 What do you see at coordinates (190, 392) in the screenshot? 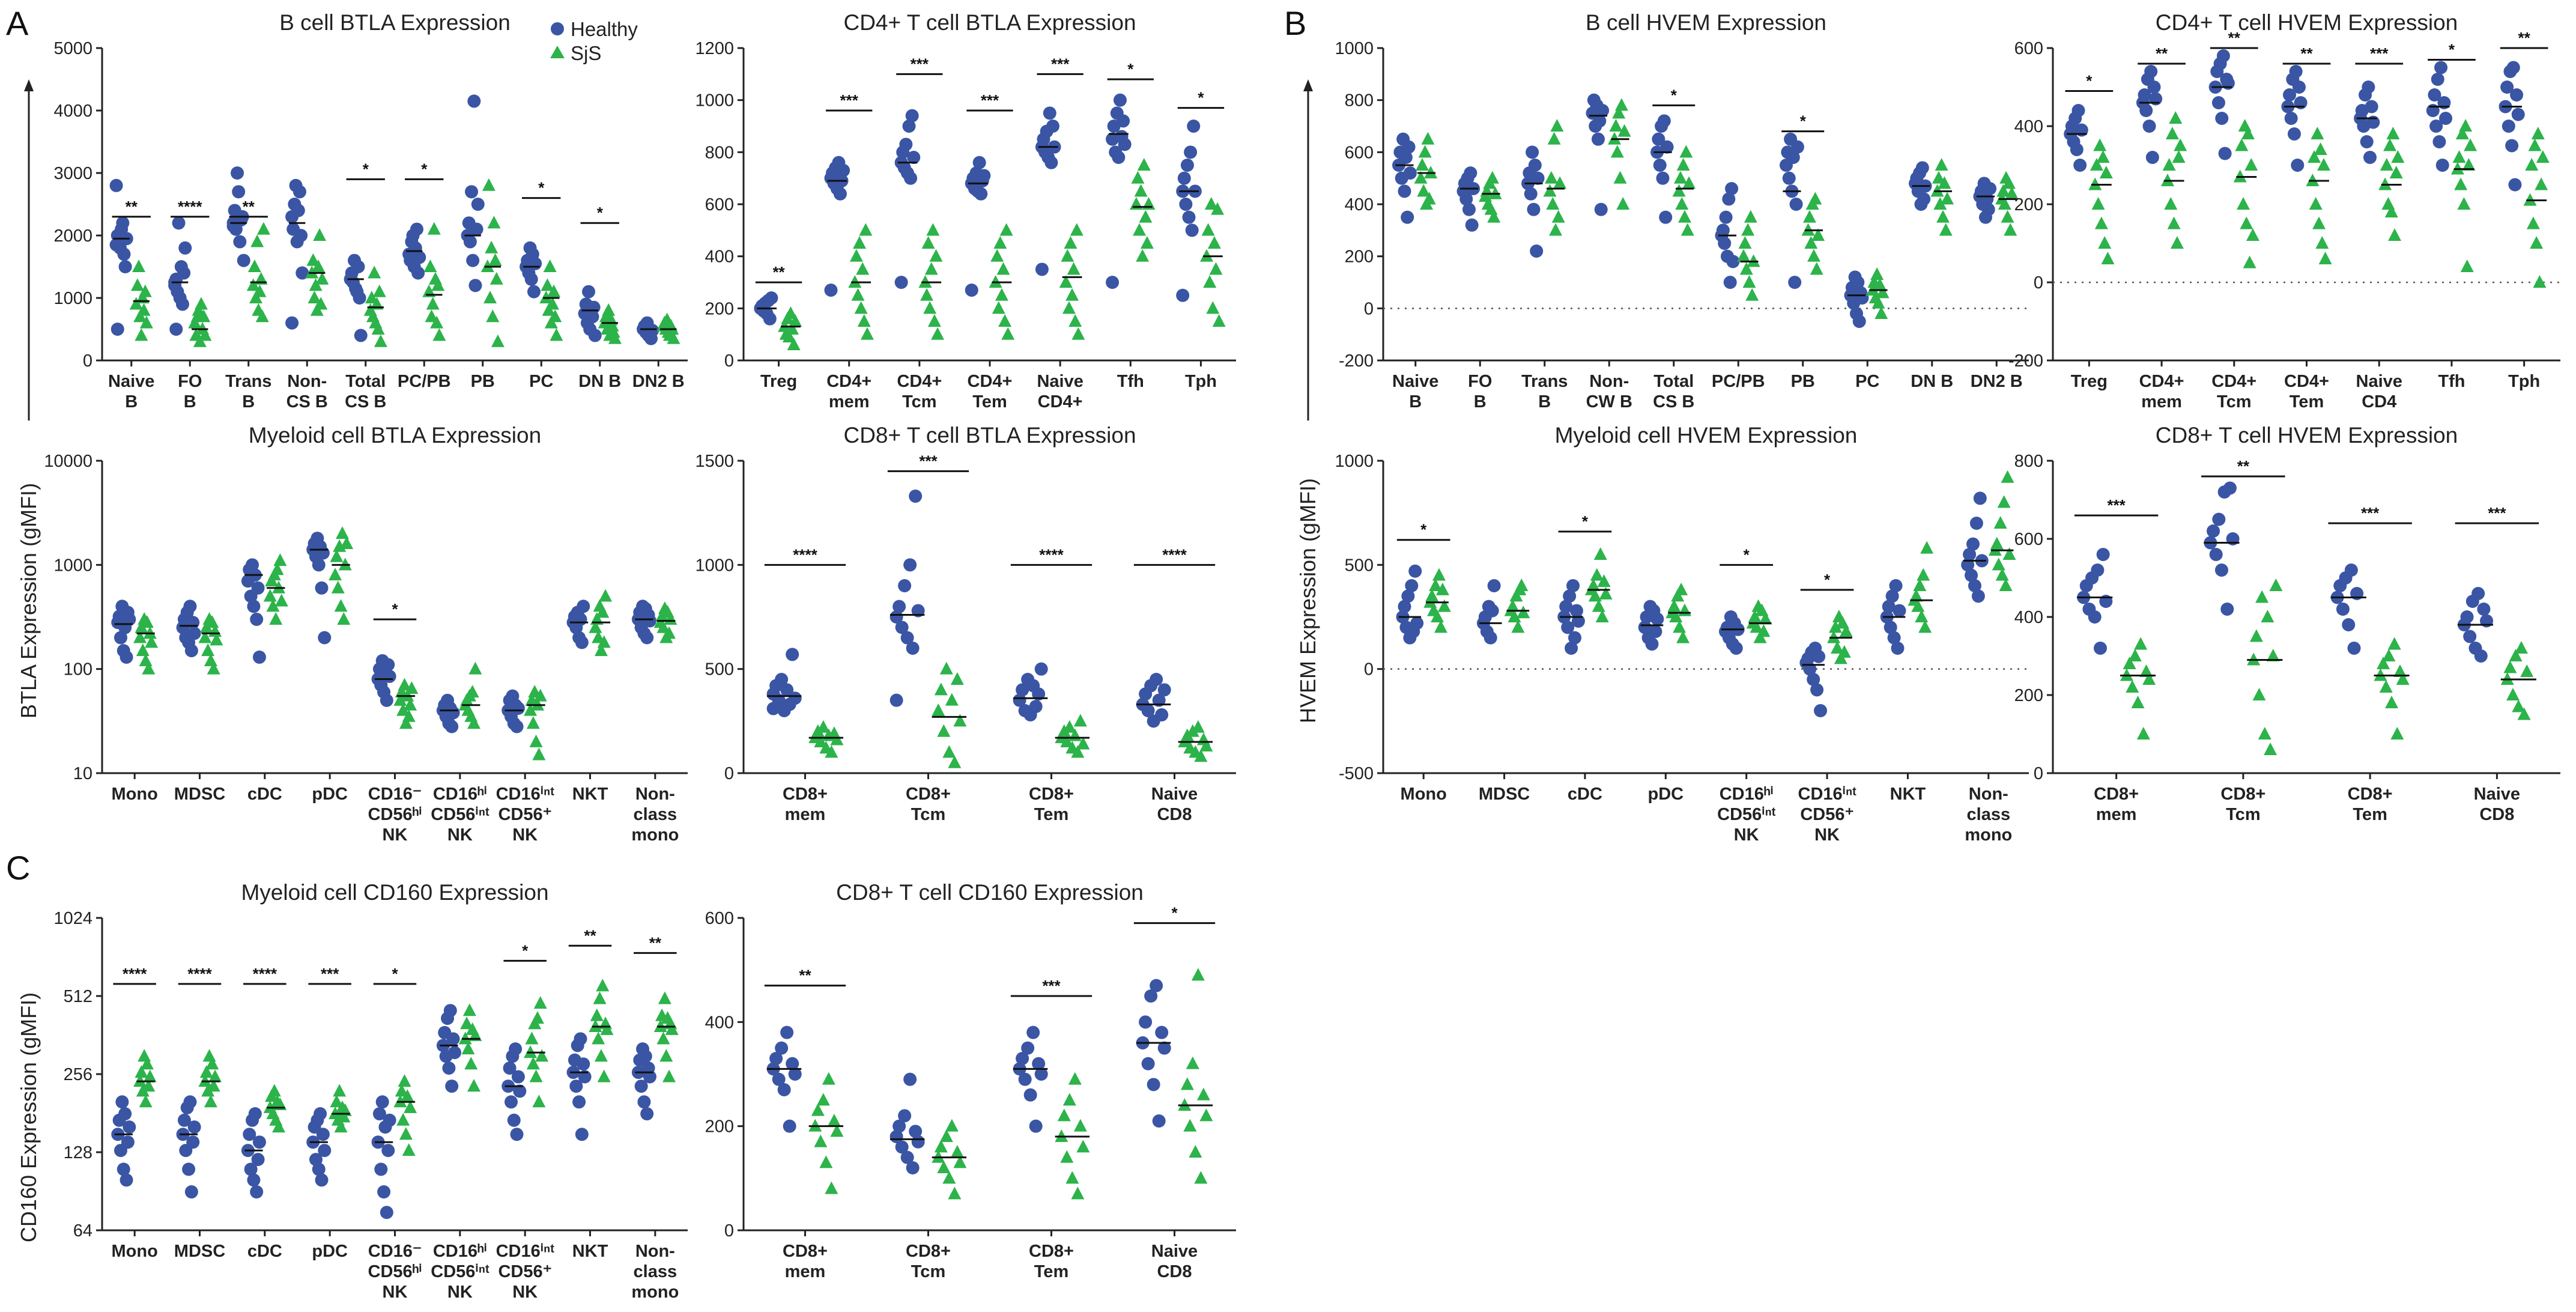
I see `x-category-label: FO B` at bounding box center [190, 392].